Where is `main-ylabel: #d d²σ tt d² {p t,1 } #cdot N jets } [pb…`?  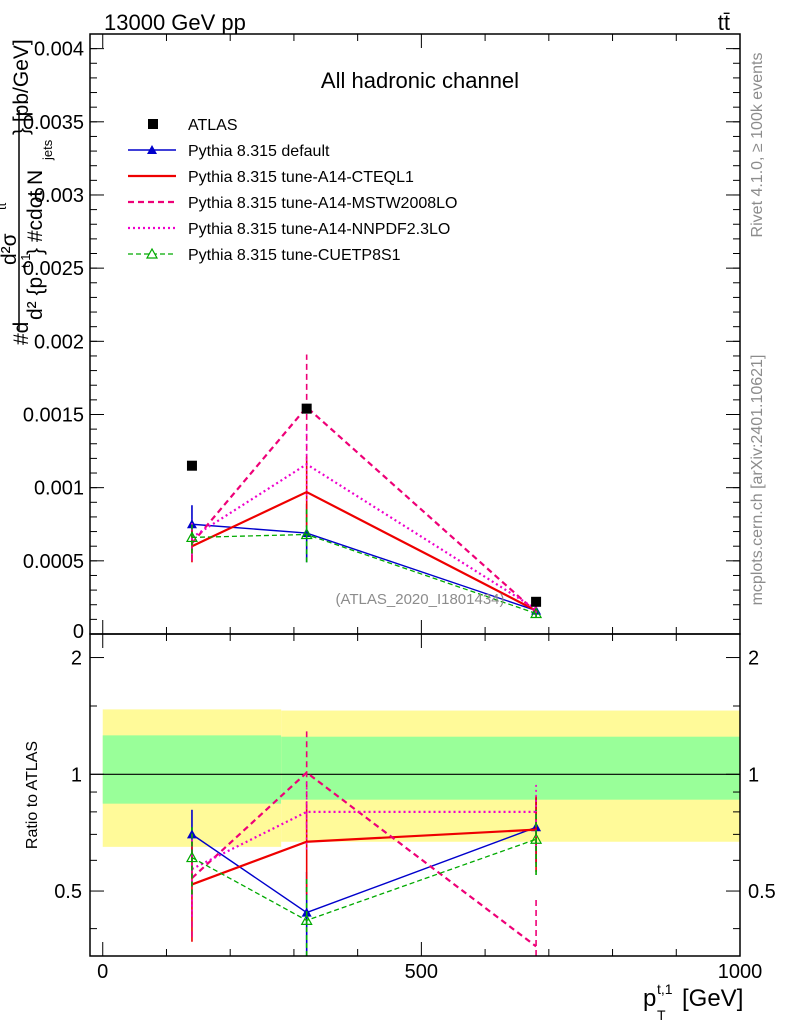
main-ylabel: #d d²σ tt d² {p t,1 } #cdot N jets } [pb… is located at coordinates (27, 192).